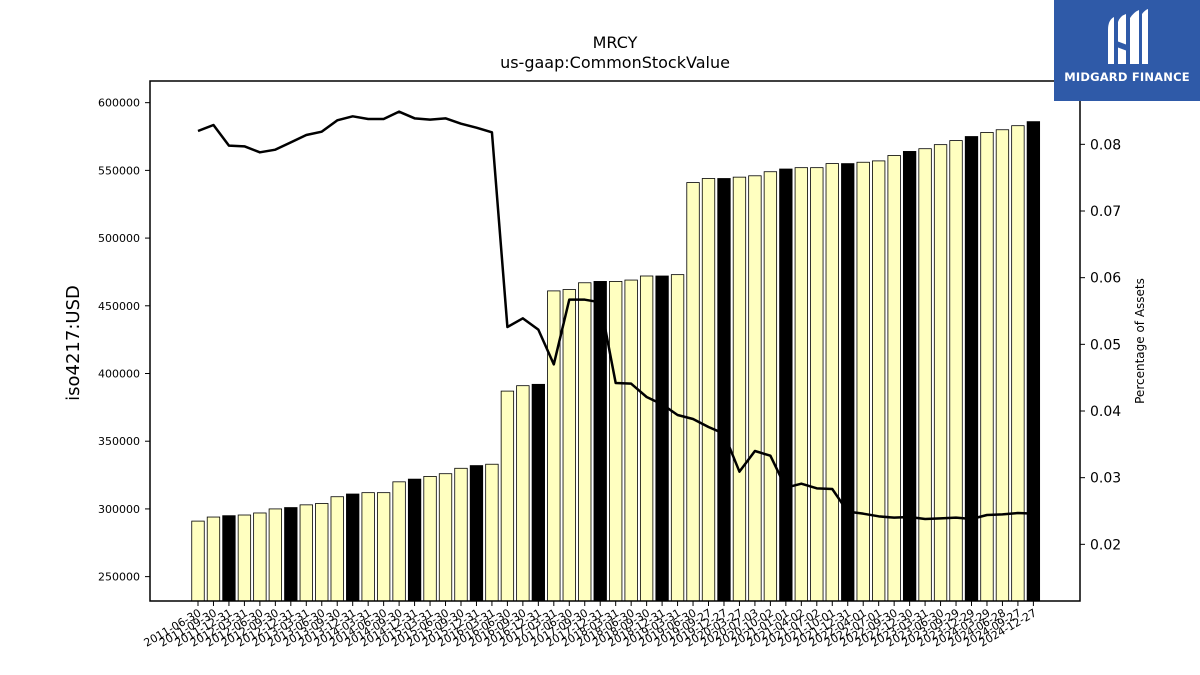  Describe the element at coordinates (615, 62) in the screenshot. I see `chart-subtitle: us-gaap:CommonStockValue` at that location.